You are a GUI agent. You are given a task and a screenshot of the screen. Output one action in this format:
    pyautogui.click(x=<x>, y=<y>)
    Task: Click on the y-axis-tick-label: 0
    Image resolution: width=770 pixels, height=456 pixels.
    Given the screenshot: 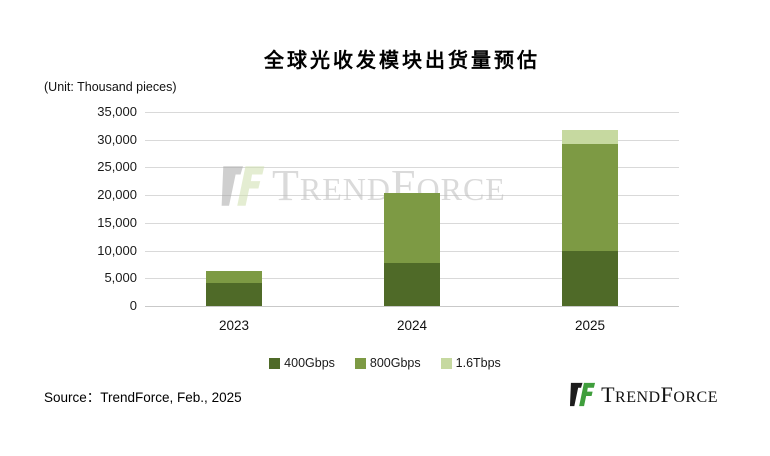 What is the action you would take?
    pyautogui.click(x=133, y=305)
    